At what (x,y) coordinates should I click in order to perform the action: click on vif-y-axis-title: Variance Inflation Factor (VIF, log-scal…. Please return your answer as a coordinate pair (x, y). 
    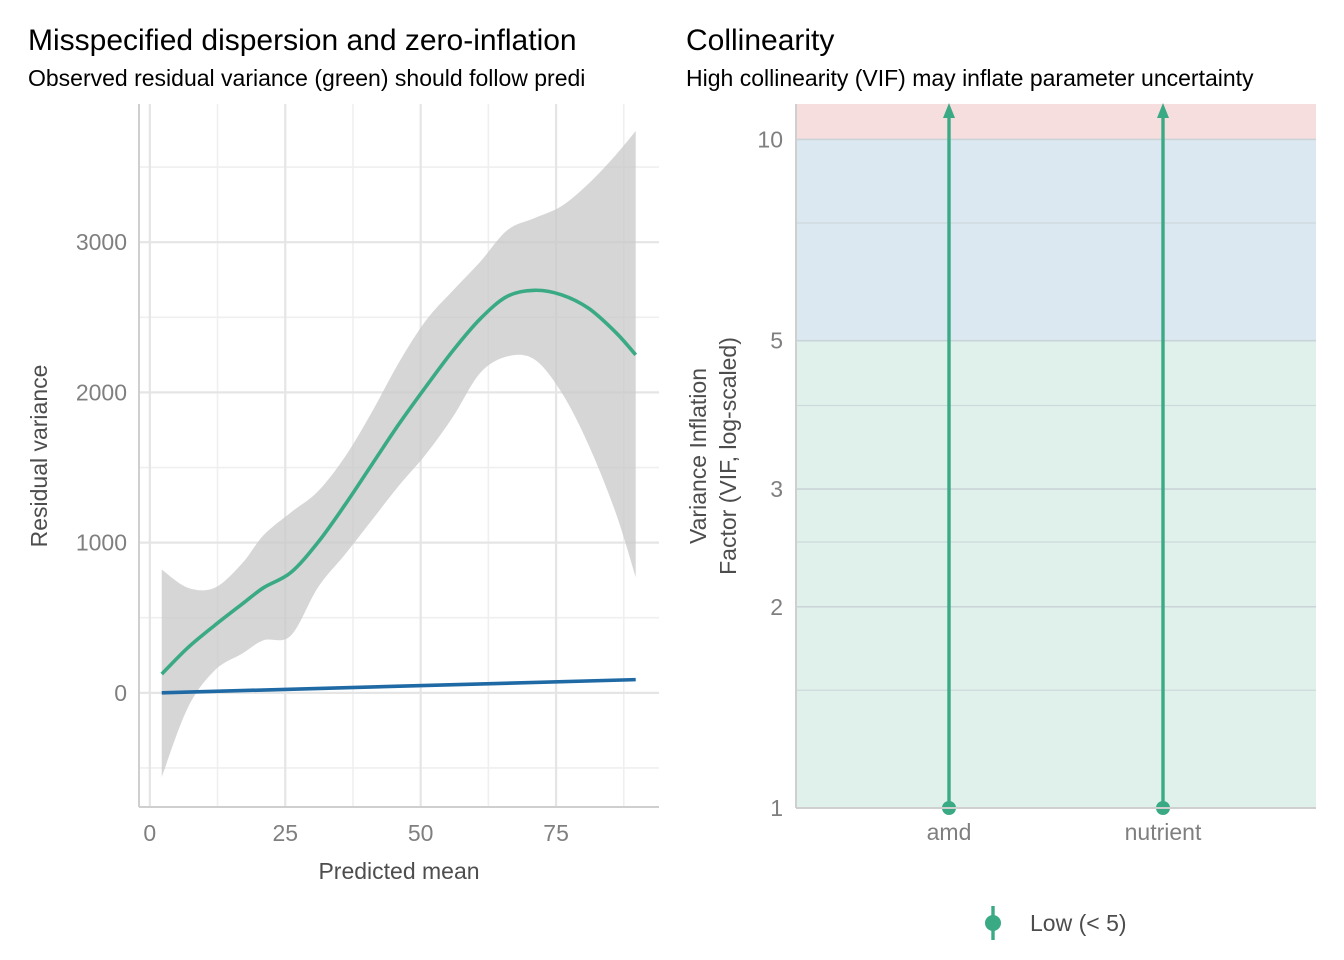
    Looking at the image, I should click on (713, 456).